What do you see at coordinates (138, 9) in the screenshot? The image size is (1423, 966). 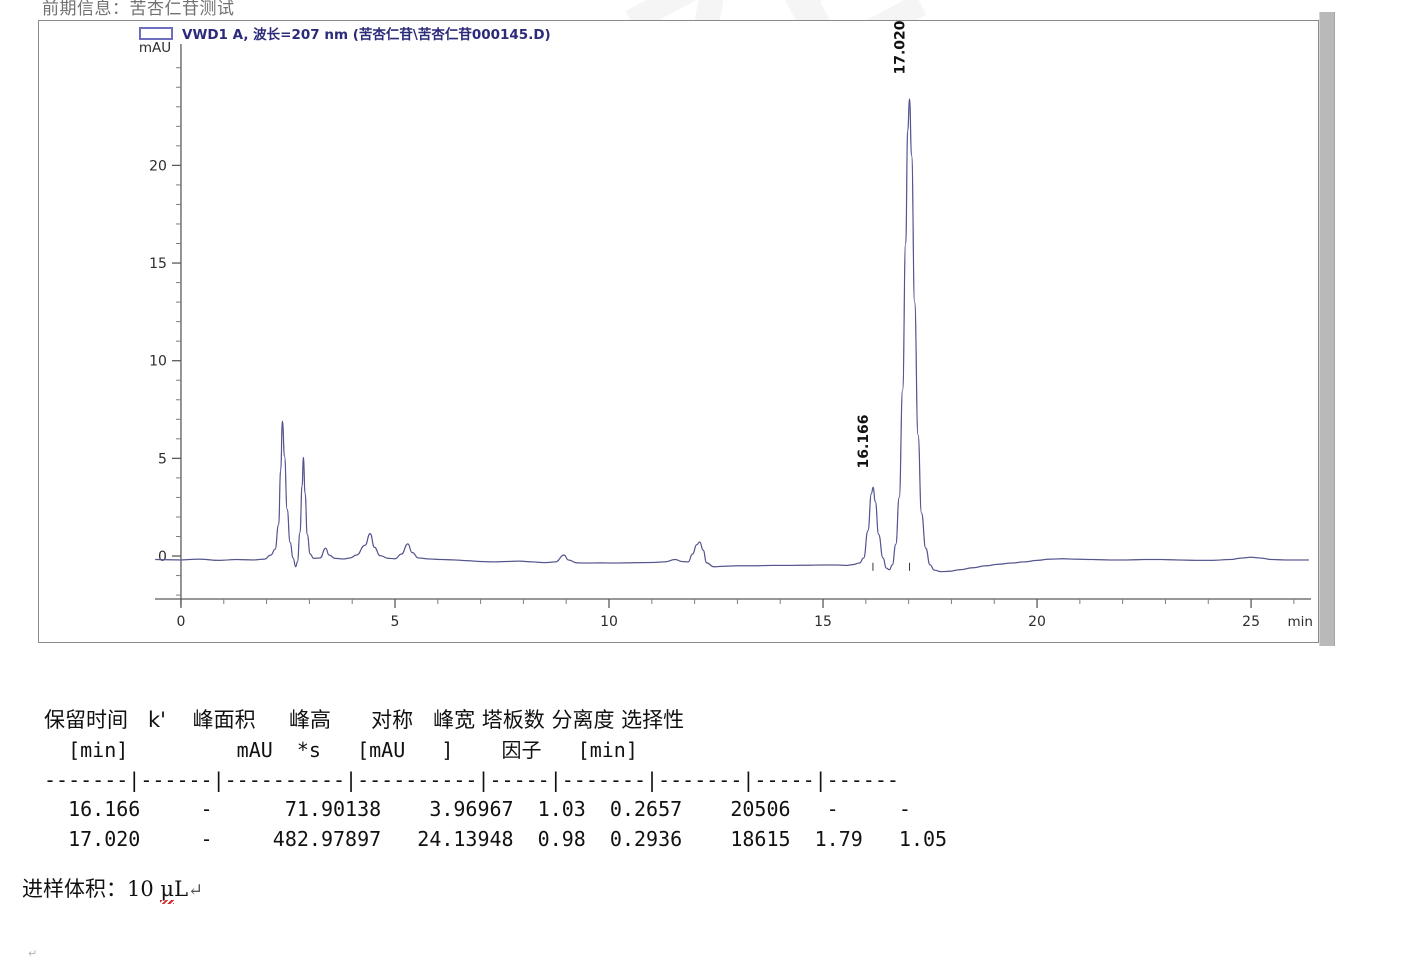 I see `document-header-cut: 前期信息：苦杏仁苷测试` at bounding box center [138, 9].